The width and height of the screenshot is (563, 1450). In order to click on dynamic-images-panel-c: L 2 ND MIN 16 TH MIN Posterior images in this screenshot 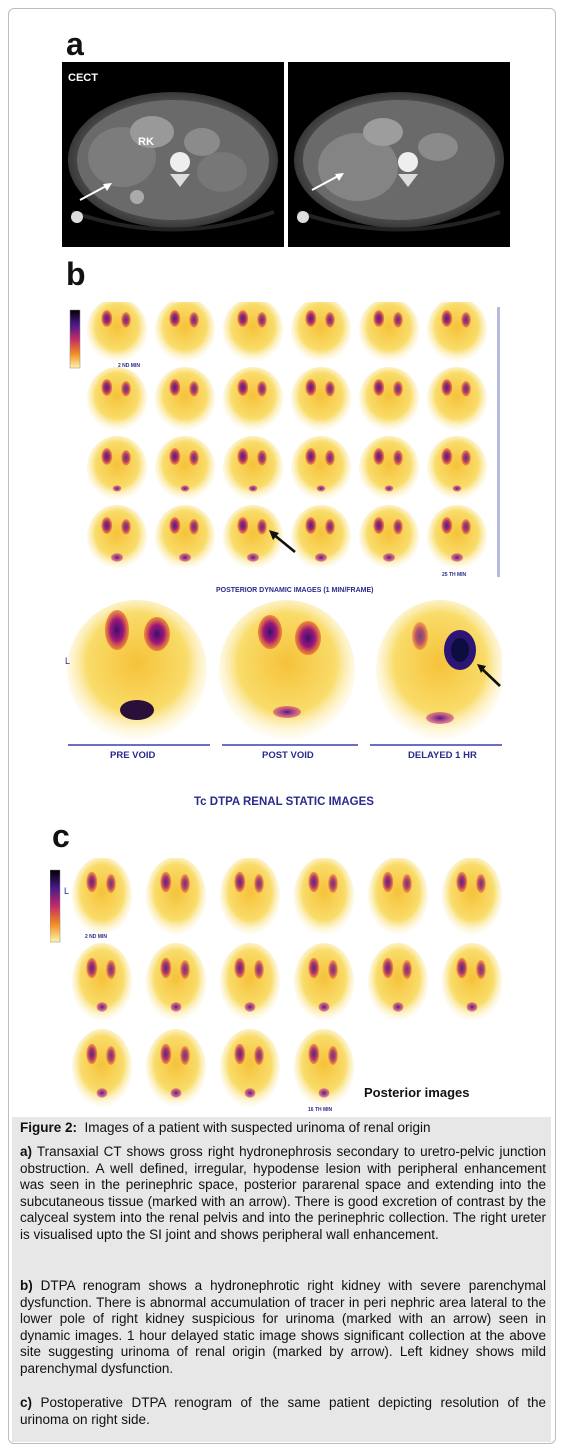, I will do `click(279, 986)`.